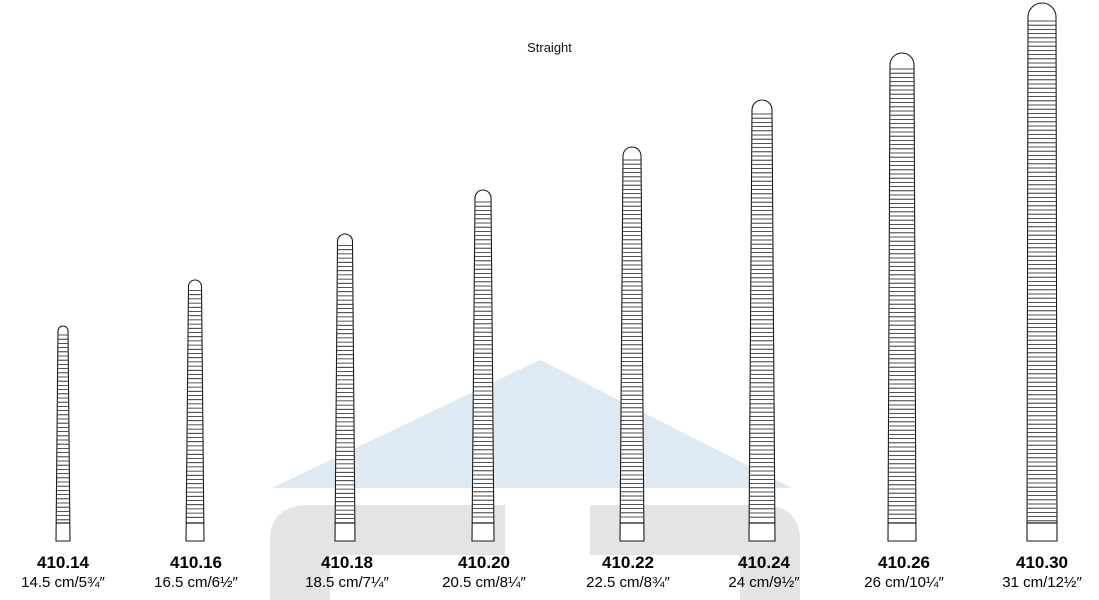 This screenshot has width=1099, height=600. What do you see at coordinates (347, 573) in the screenshot?
I see `caption-410.18: 410.18 18.5 cm/7¼″` at bounding box center [347, 573].